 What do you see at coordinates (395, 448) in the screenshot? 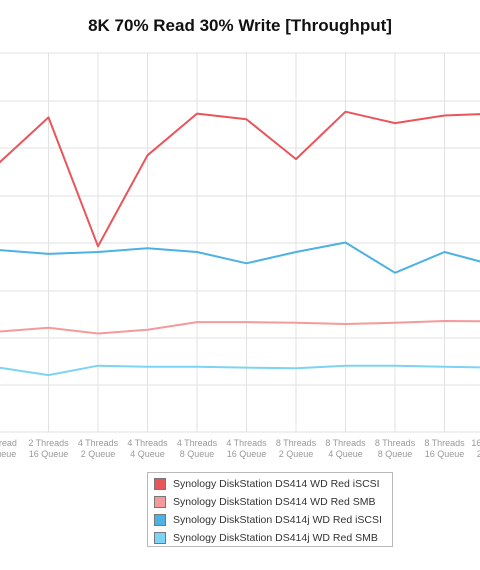
I see `x-tick-label: 8 Threads 8 Queue` at bounding box center [395, 448].